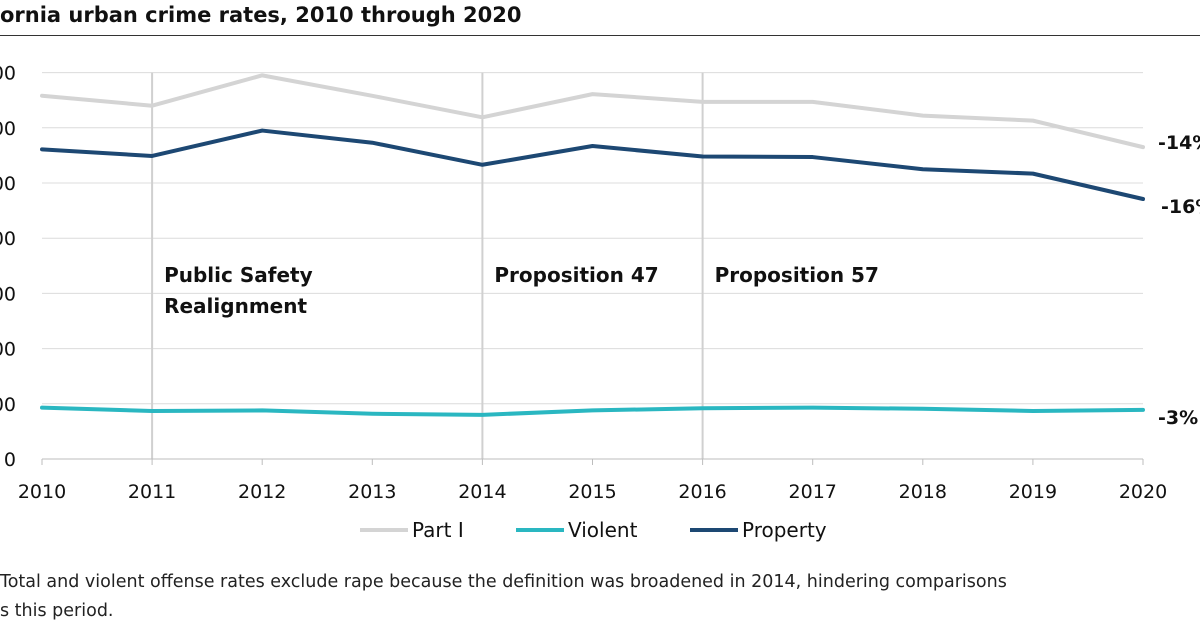 This screenshot has width=1200, height=630. Describe the element at coordinates (262, 492) in the screenshot. I see `x-tick-label: 2012` at that location.